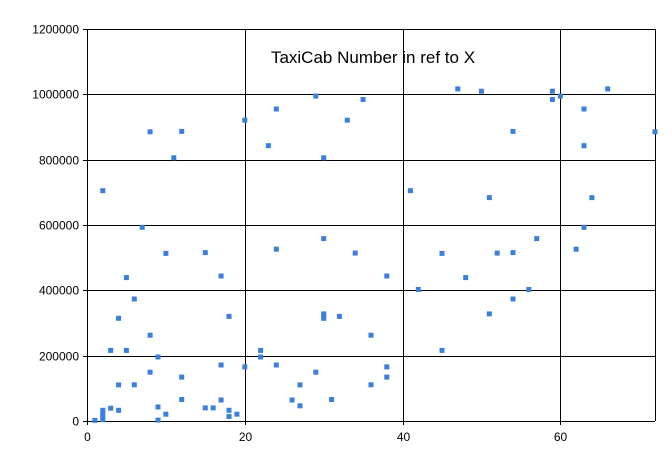 The height and width of the screenshot is (471, 667). I want to click on y-tick-label: 0, so click(75, 422).